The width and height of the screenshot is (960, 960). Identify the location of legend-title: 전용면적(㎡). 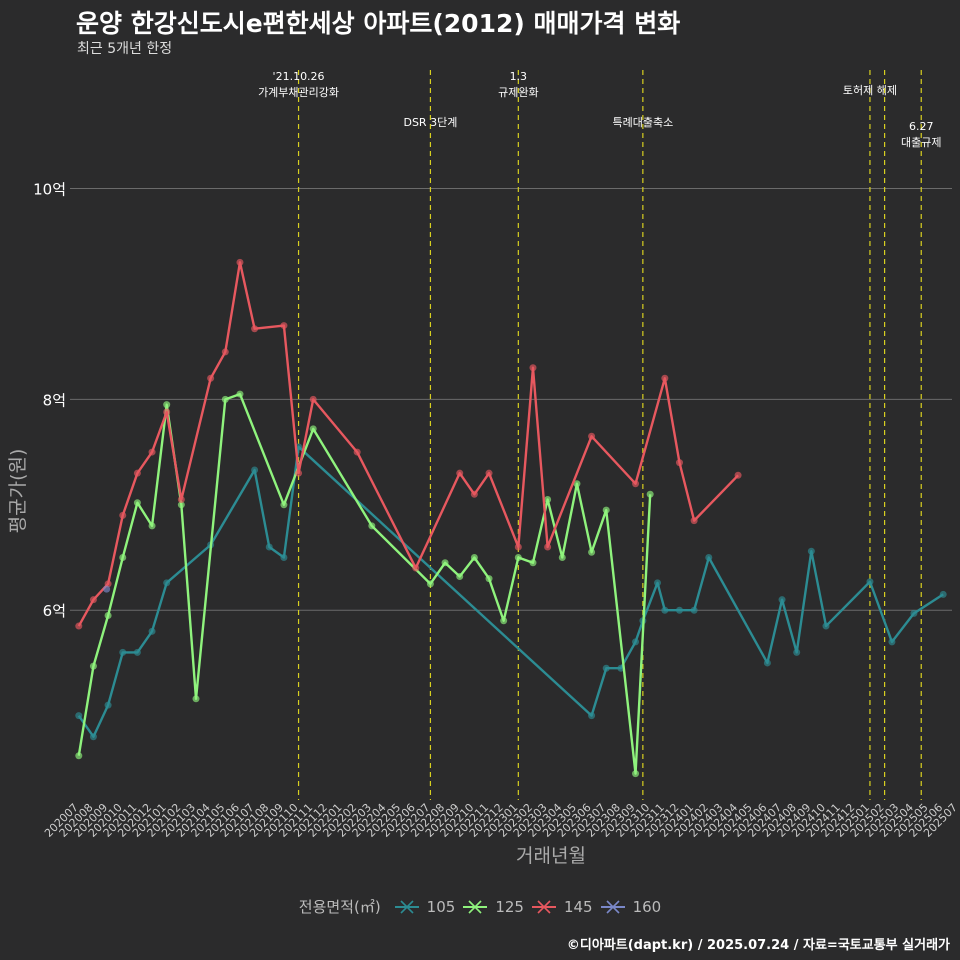
(339, 907).